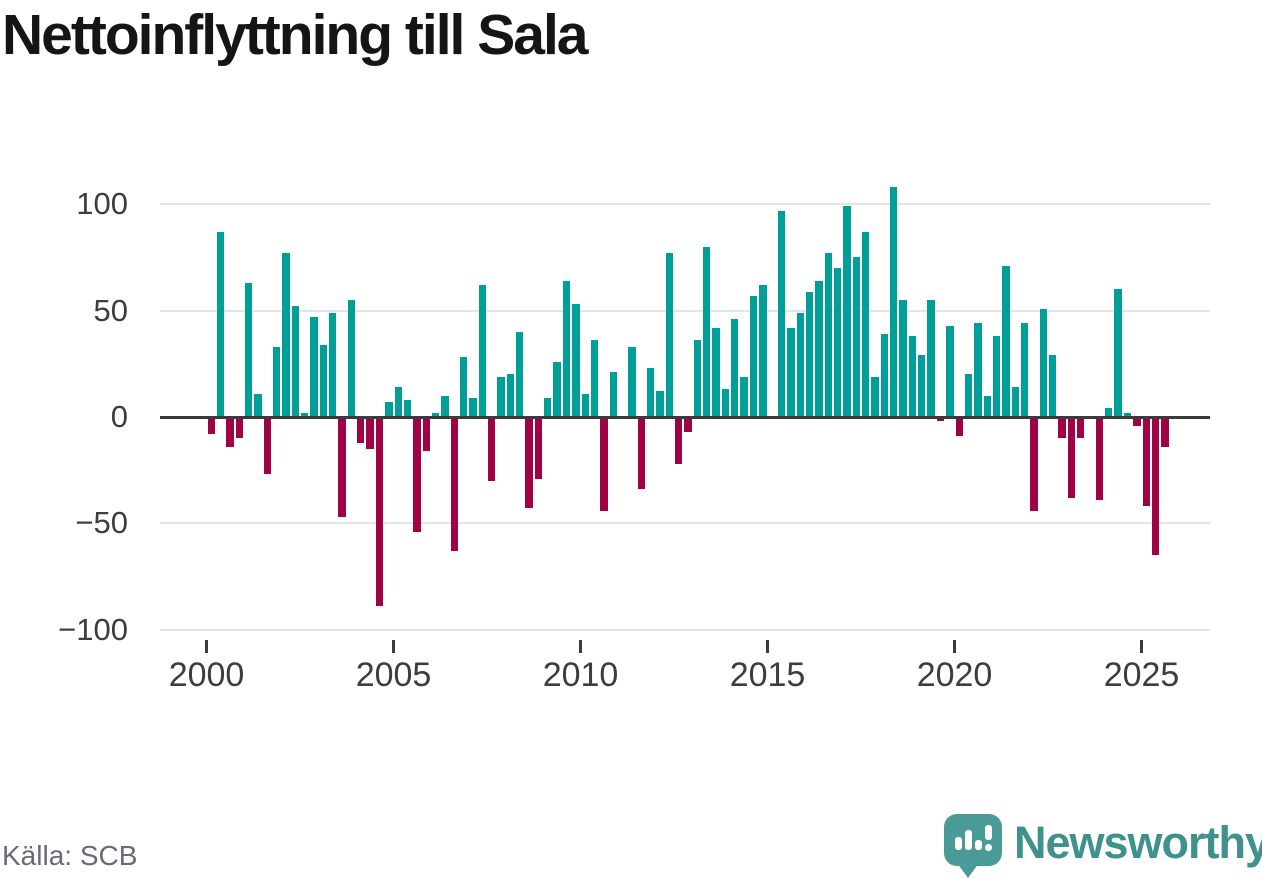 The width and height of the screenshot is (1262, 879). What do you see at coordinates (393, 675) in the screenshot?
I see `x-tick-label: 2005` at bounding box center [393, 675].